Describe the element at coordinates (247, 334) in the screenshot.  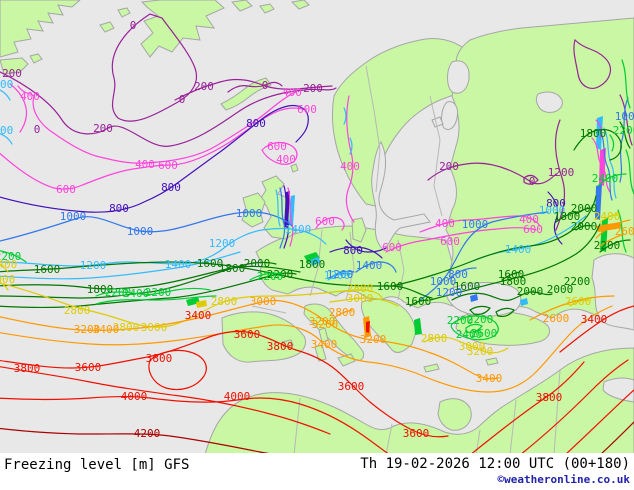
I see `contour-label: 3600` at that location.